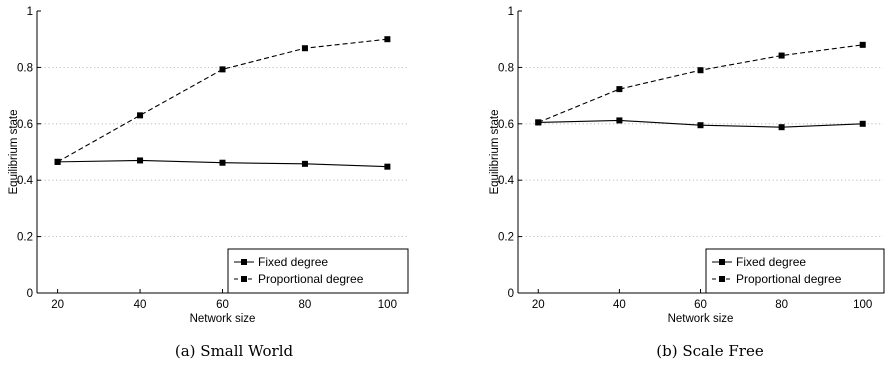 Image resolution: width=885 pixels, height=369 pixels. Describe the element at coordinates (234, 351) in the screenshot. I see `figure-caption: (a) Small World` at that location.